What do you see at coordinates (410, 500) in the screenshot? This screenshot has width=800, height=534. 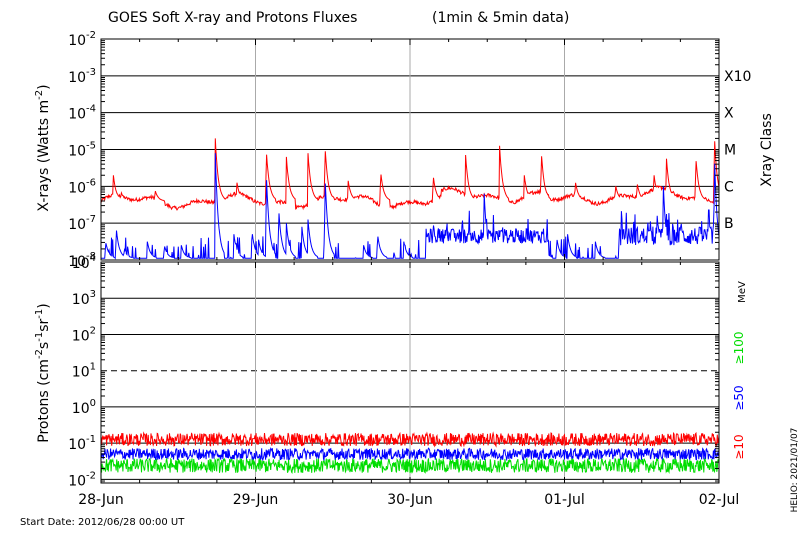 I see `x-tick-label: 30-Jun` at bounding box center [410, 500].